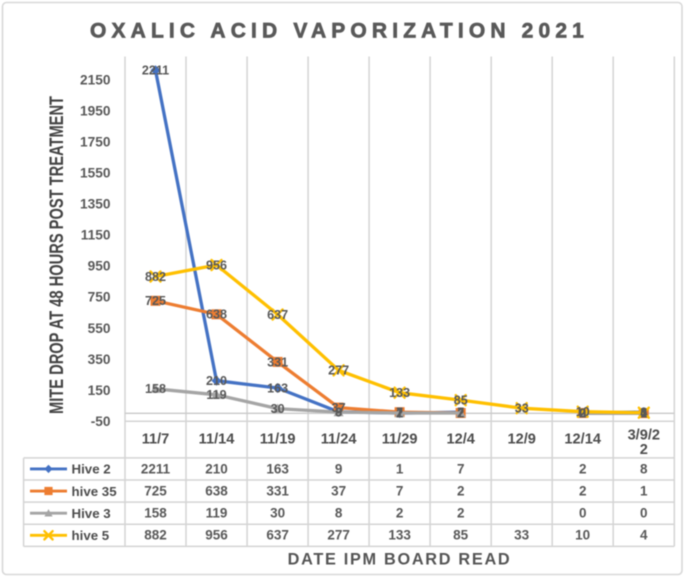 The width and height of the screenshot is (687, 580). I want to click on svg-text: 1150, so click(96, 235).